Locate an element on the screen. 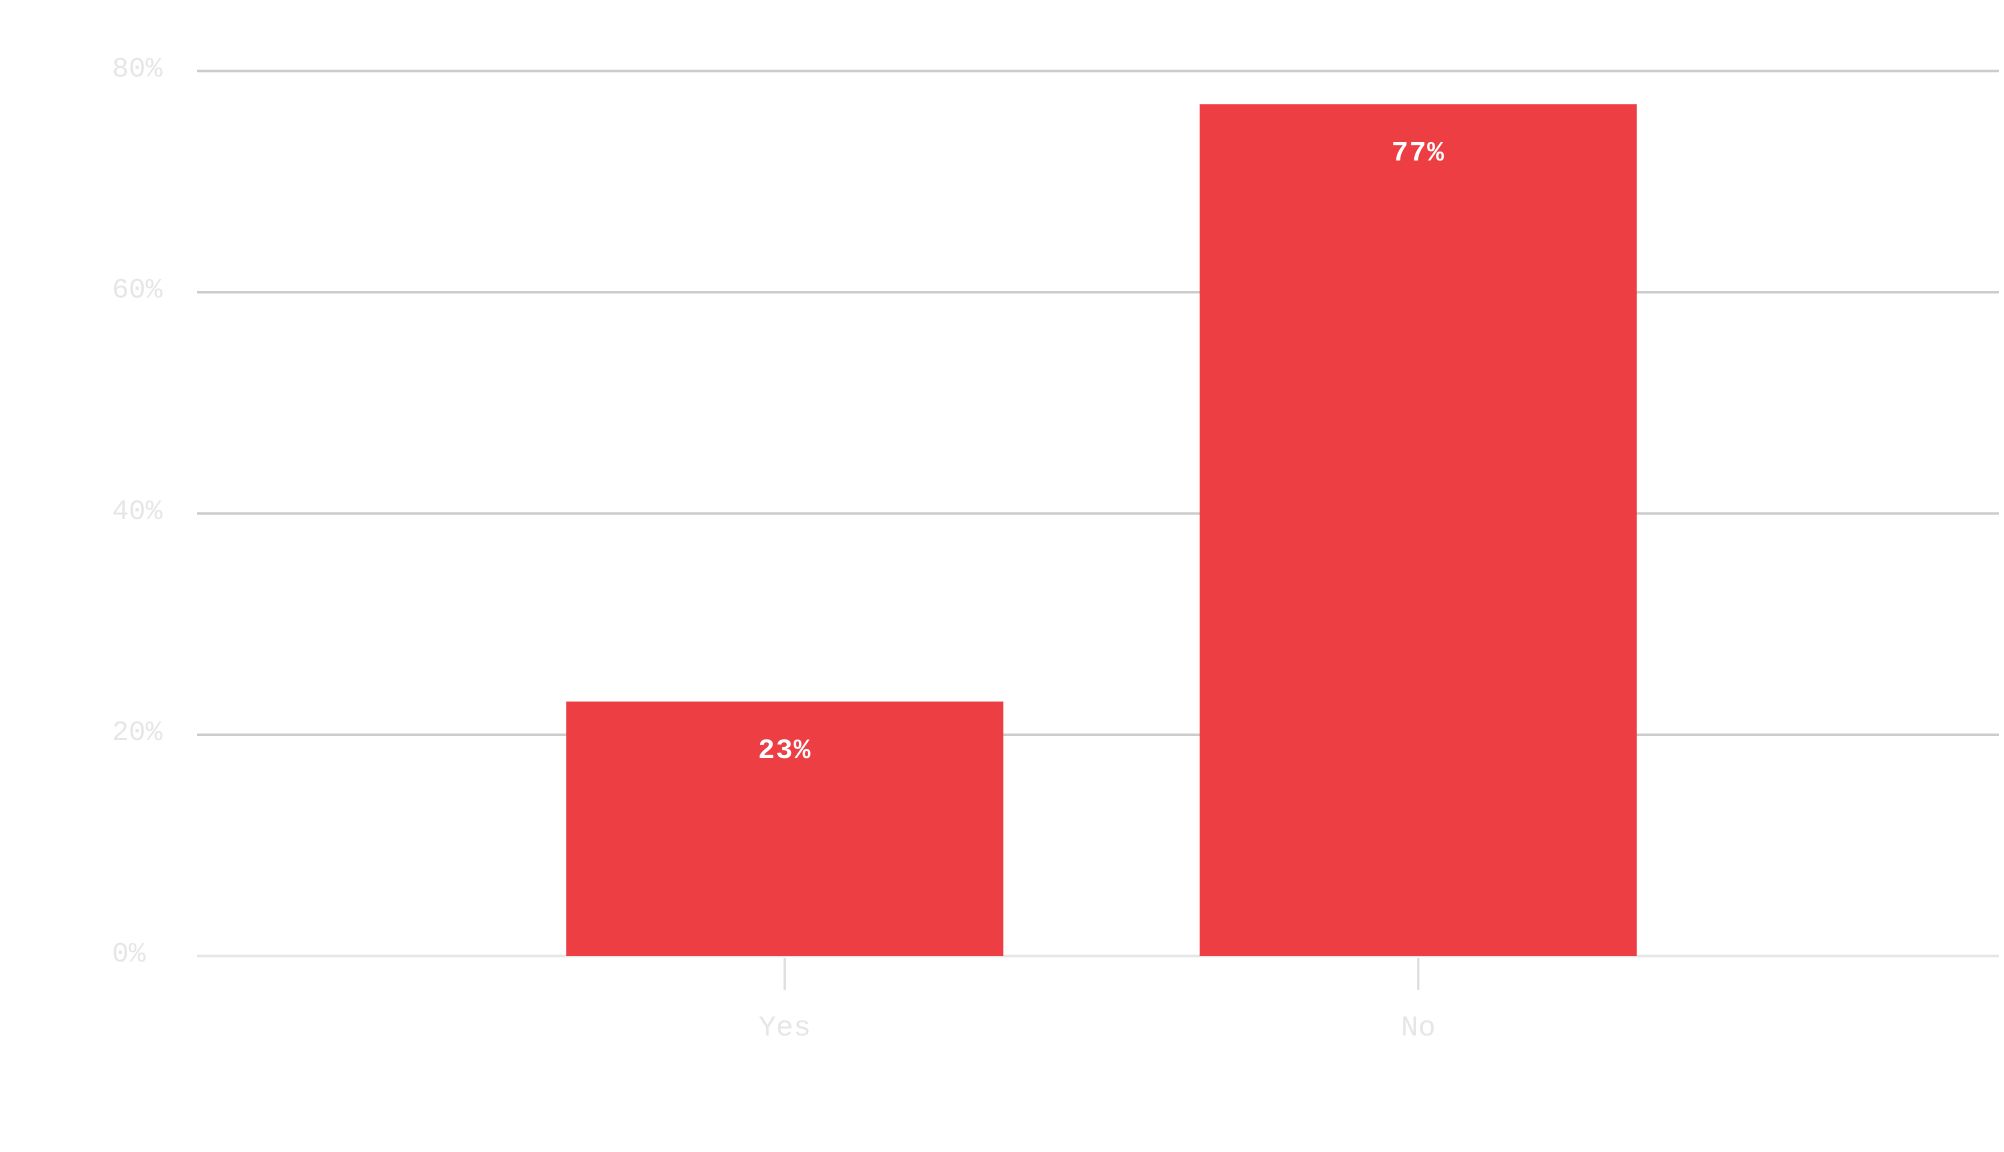  value-label: 77% is located at coordinates (1418, 154).